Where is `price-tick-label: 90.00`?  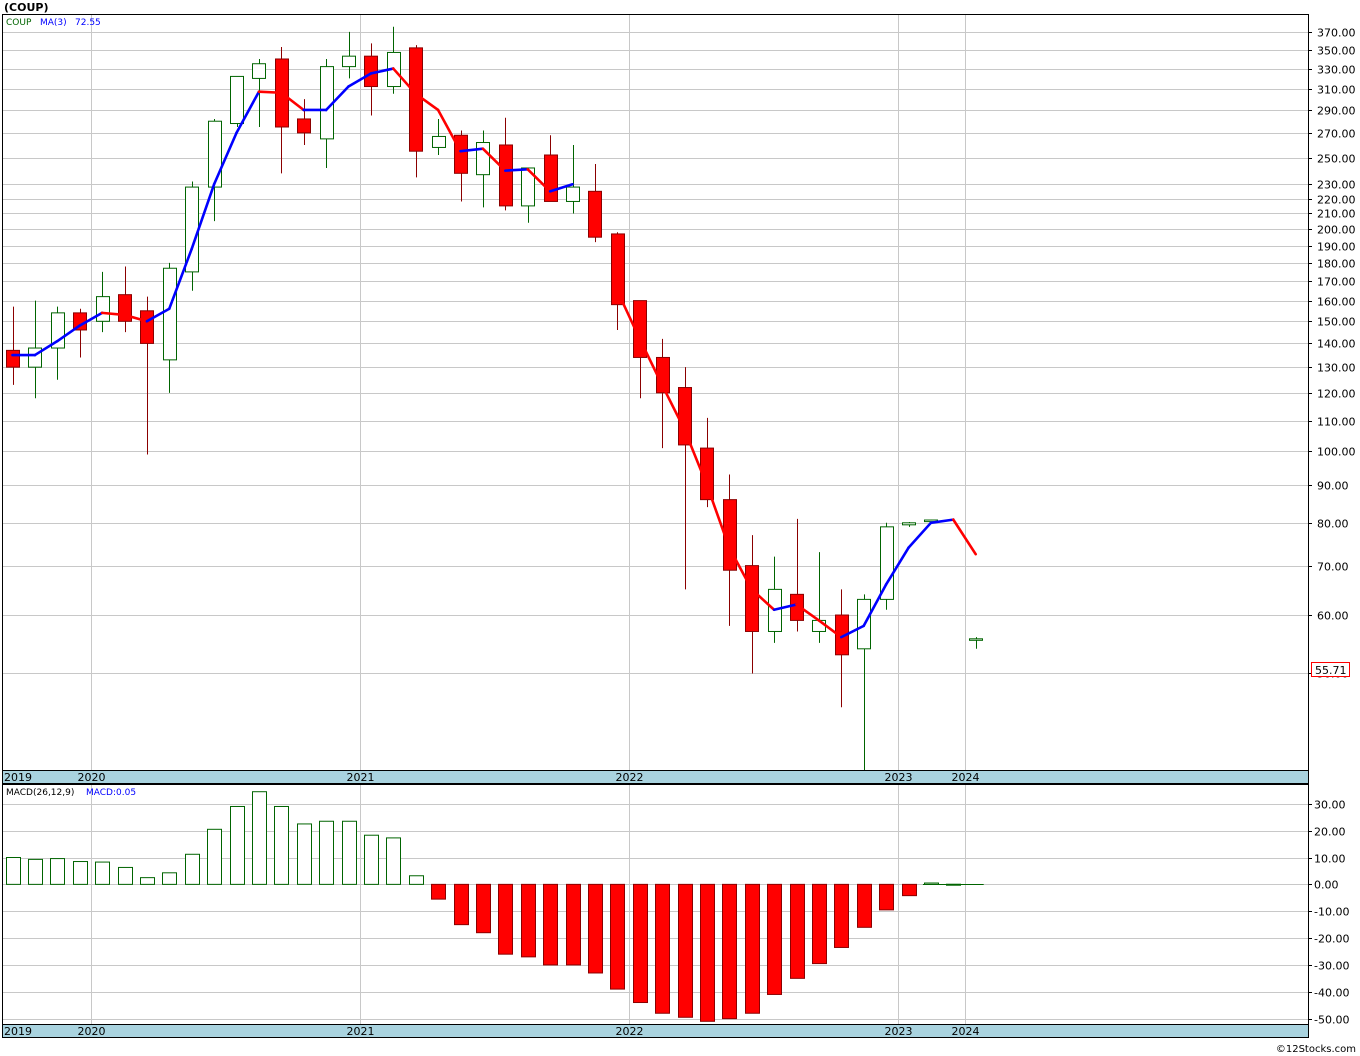
price-tick-label: 90.00 is located at coordinates (1333, 486).